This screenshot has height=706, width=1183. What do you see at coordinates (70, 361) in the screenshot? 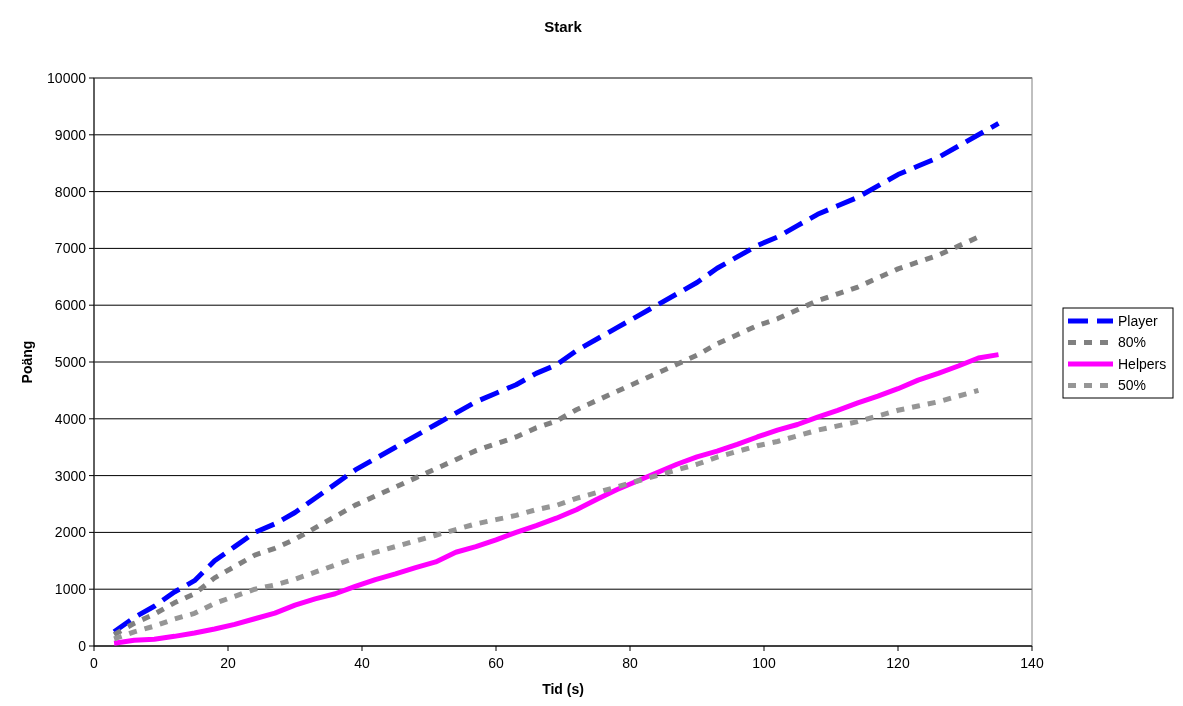
I see `y-tick-label: 5000` at bounding box center [70, 361].